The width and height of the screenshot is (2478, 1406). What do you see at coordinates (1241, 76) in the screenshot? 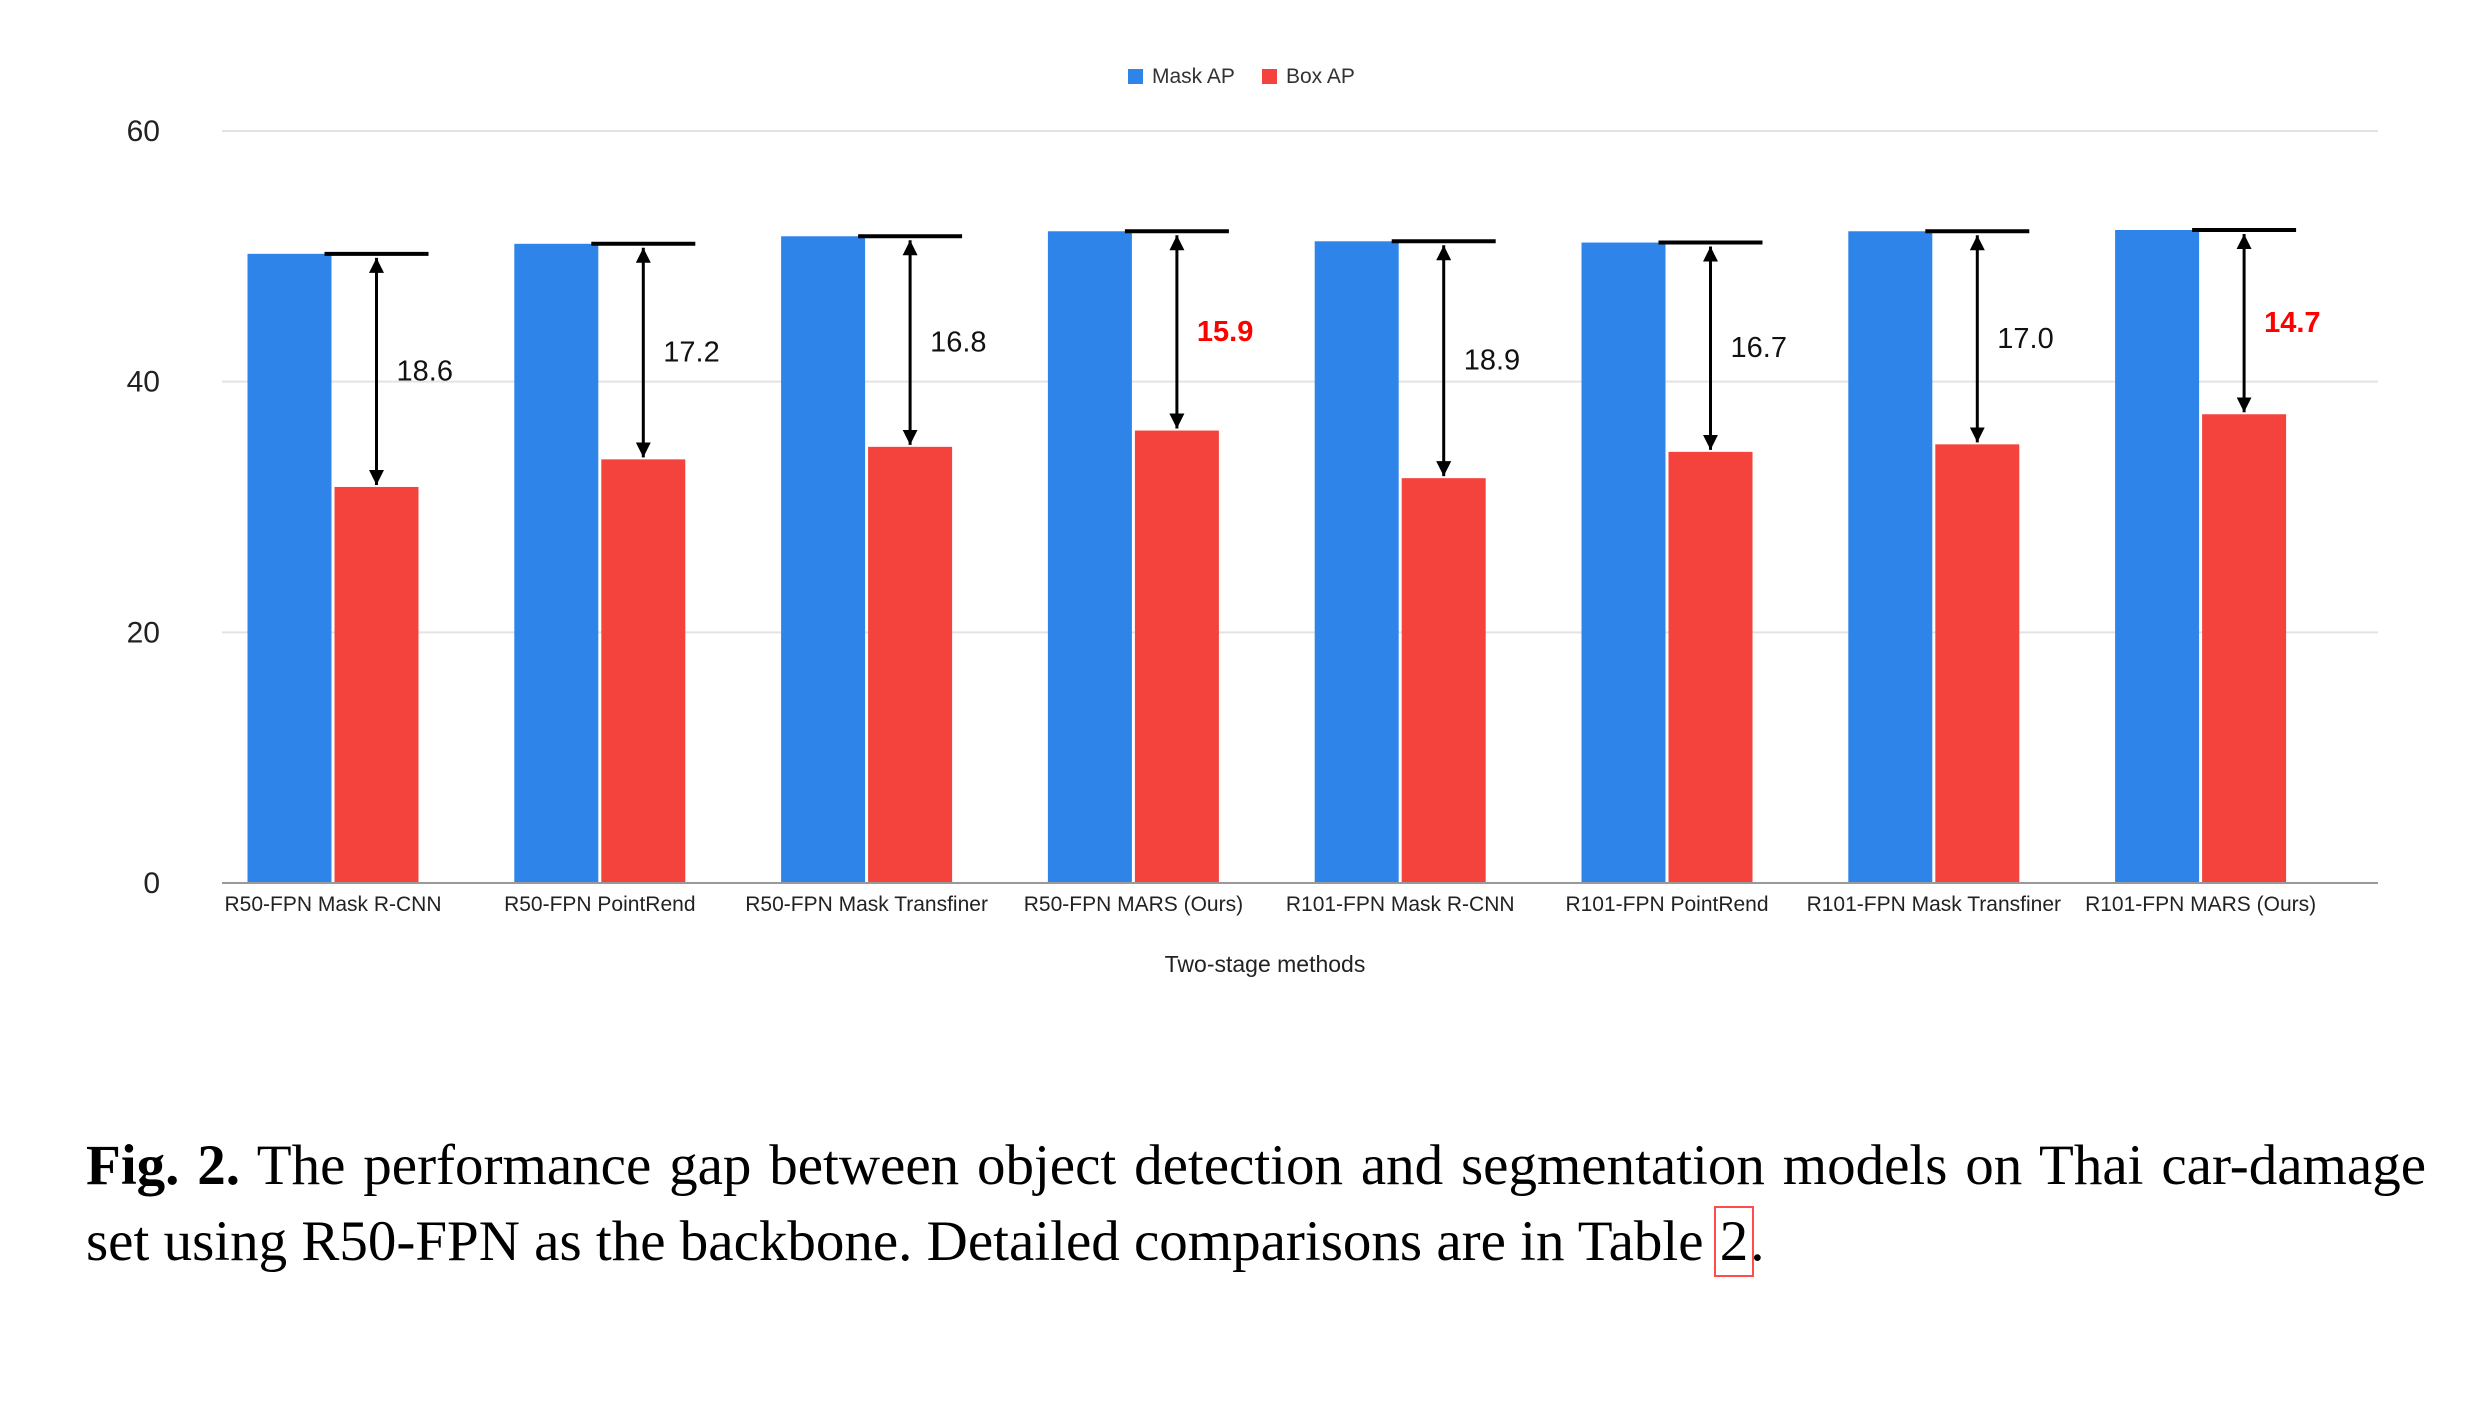
I see `legend: Mask AP Box AP` at bounding box center [1241, 76].